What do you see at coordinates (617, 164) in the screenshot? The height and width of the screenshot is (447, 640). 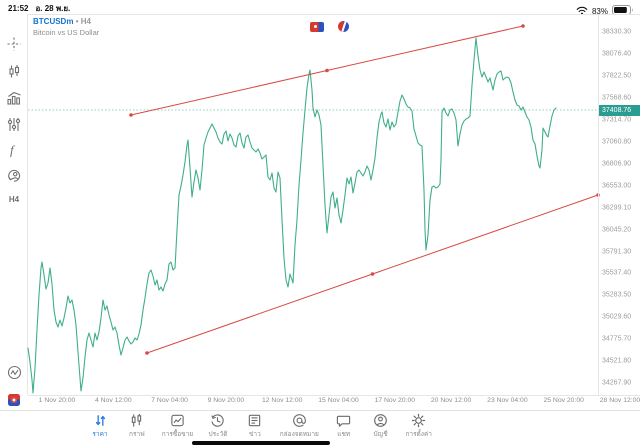 I see `price-tick: 36806.90` at bounding box center [617, 164].